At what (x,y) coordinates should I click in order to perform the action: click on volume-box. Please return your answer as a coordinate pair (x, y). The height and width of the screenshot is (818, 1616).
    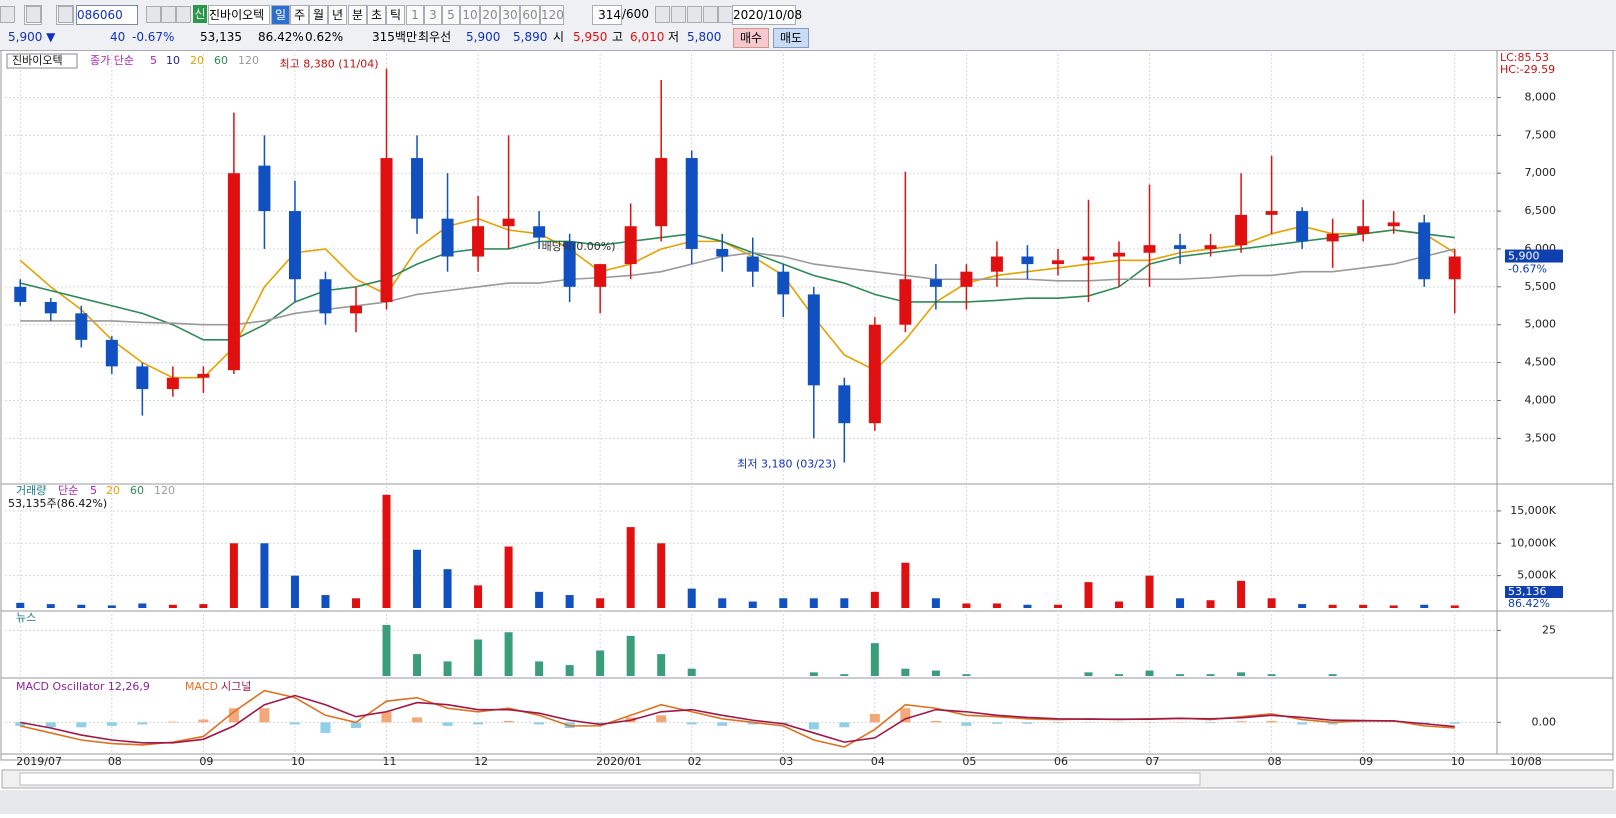
    Looking at the image, I should click on (1534, 592).